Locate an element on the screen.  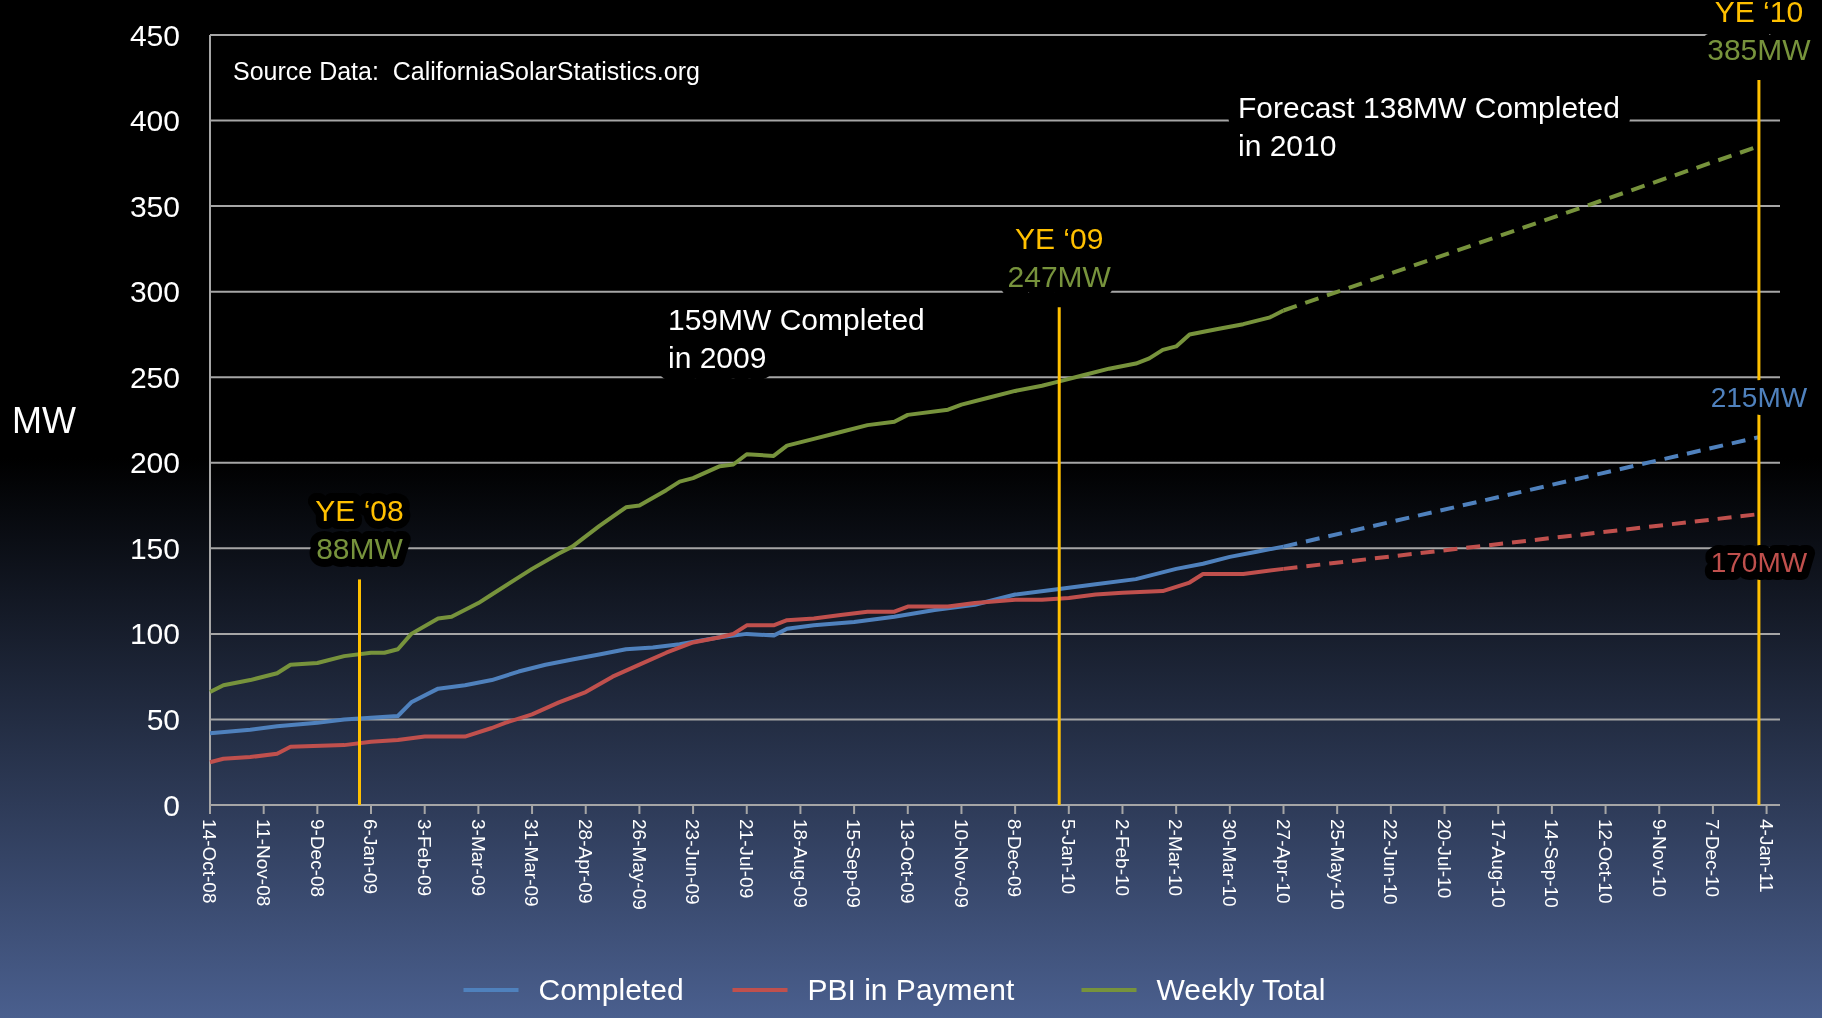
x-tick-label: 10-Nov-09 is located at coordinates (961, 863).